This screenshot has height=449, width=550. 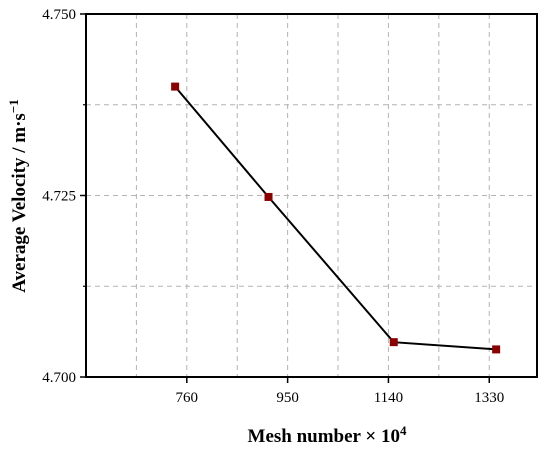 What do you see at coordinates (59, 15) in the screenshot?
I see `y-tick-label: 4.750` at bounding box center [59, 15].